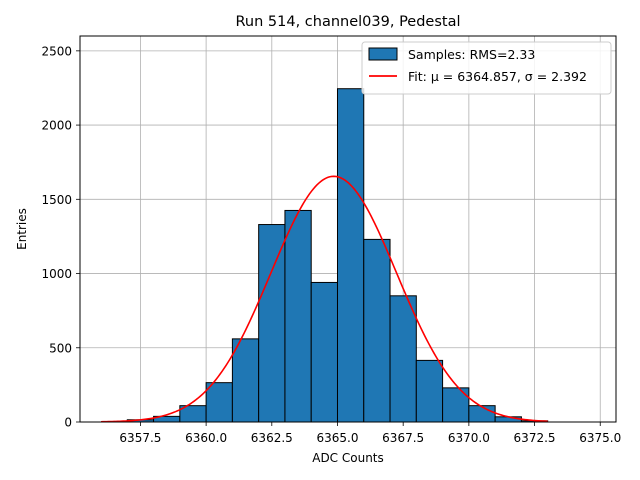 Image resolution: width=640 pixels, height=480 pixels. Describe the element at coordinates (140, 438) in the screenshot. I see `x-tick-label: 6357.5` at that location.